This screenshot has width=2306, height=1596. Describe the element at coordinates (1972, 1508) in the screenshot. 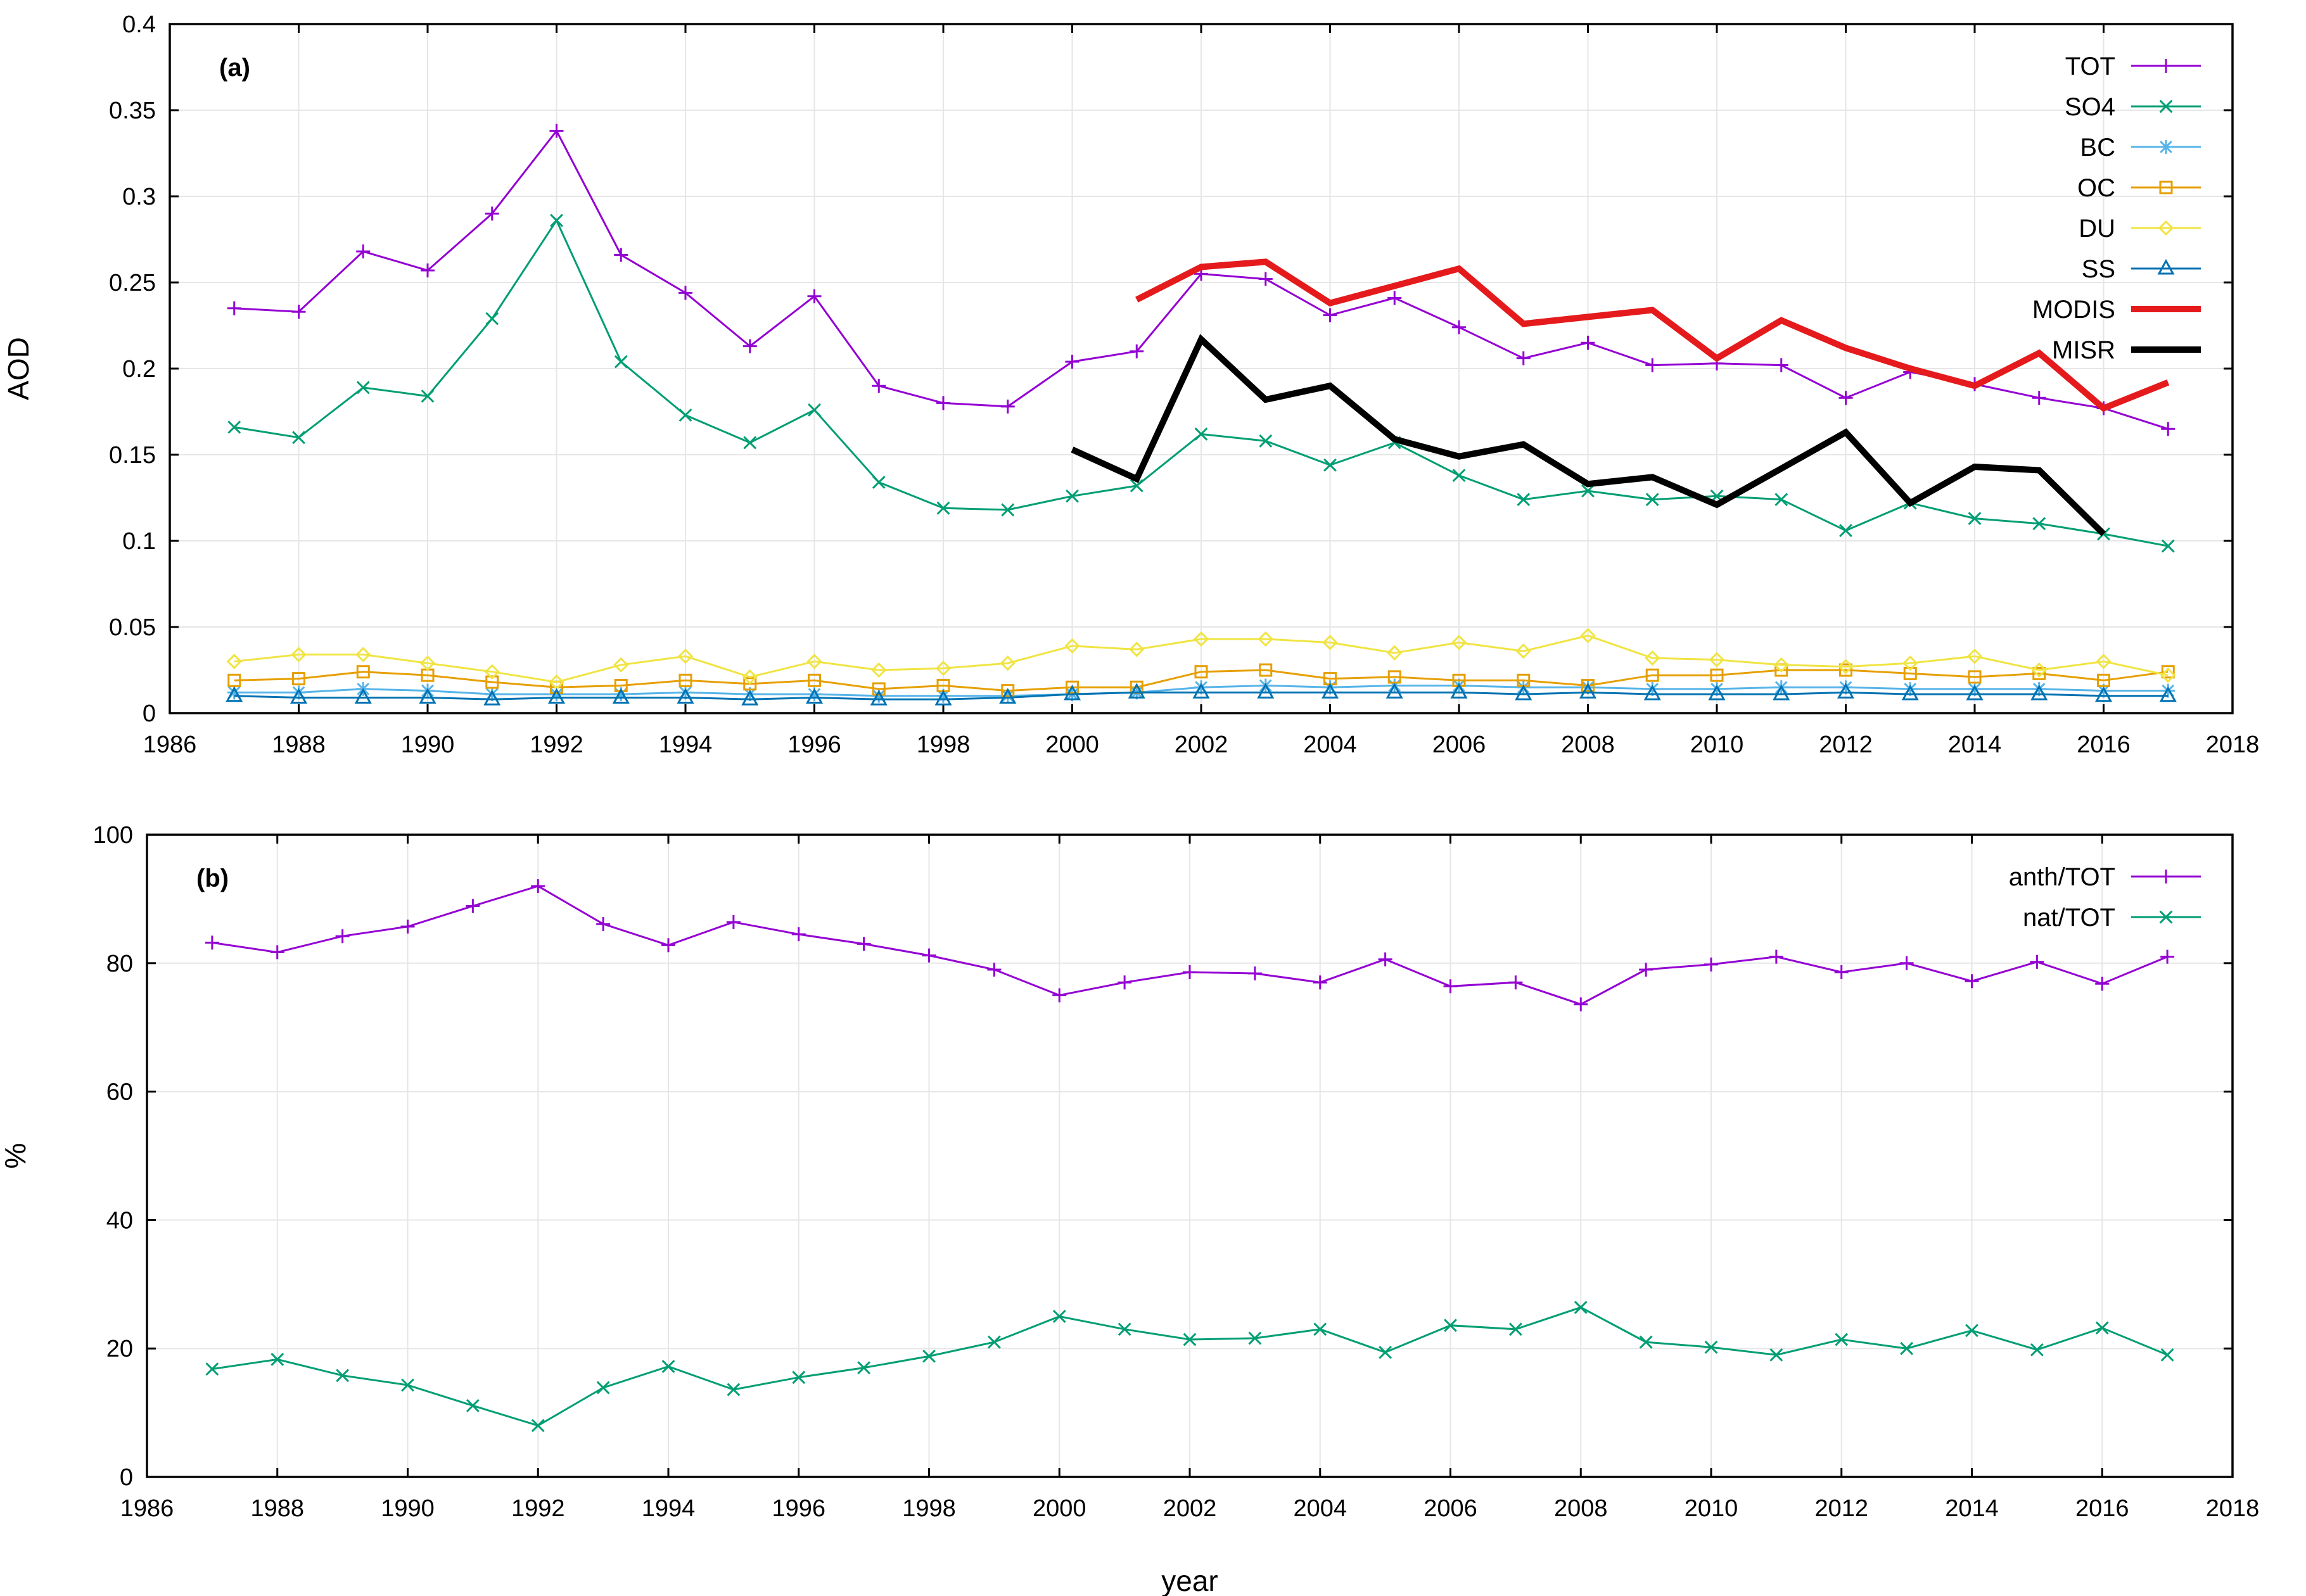

I see `x-tick-label: 2014` at that location.